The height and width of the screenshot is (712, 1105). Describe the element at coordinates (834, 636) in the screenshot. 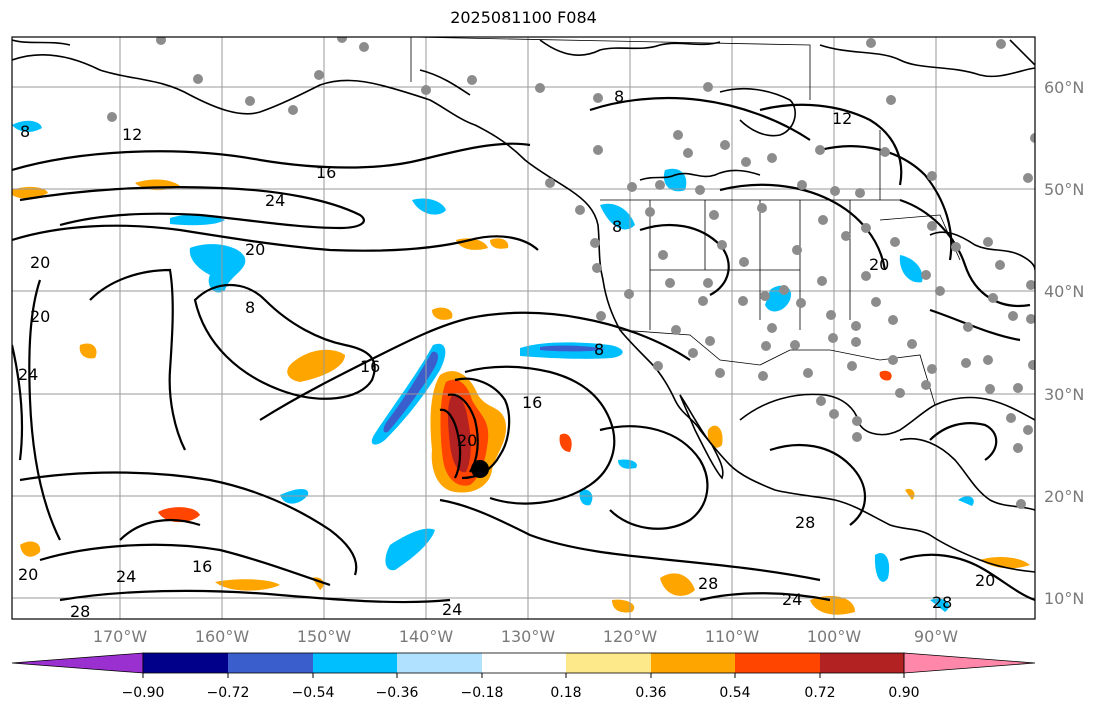

I see `lon-label: 100°W` at that location.